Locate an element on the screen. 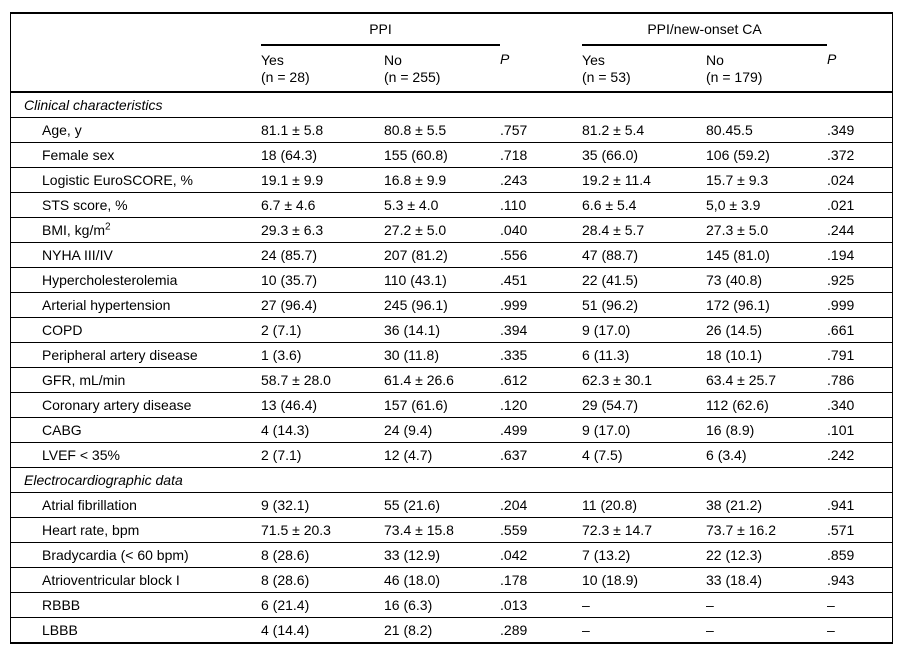 Image resolution: width=906 pixels, height=664 pixels. value-cell: 30 (11.8) is located at coordinates (442, 355).